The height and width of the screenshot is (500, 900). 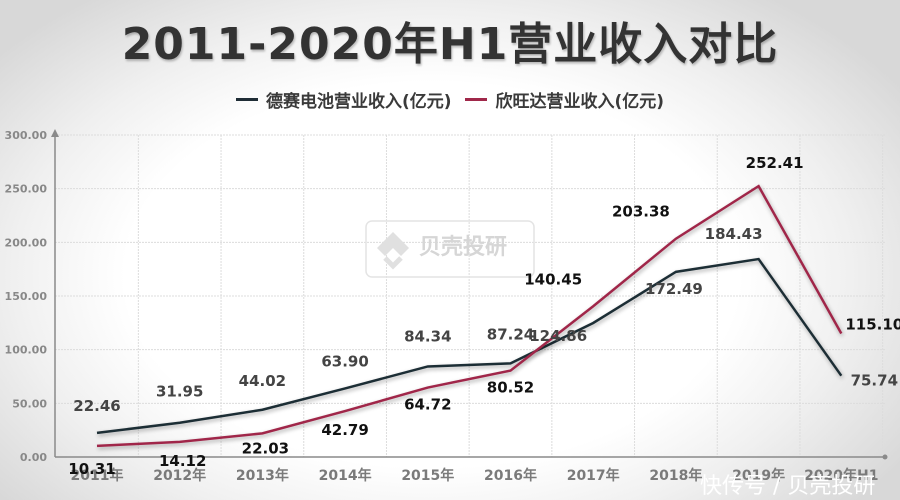 I want to click on y-tick-label: 150.00, so click(x=26, y=296).